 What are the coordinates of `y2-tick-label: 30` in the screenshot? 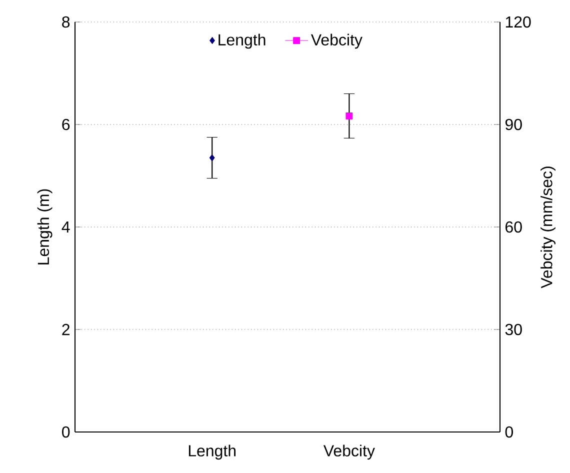 It's located at (513, 330).